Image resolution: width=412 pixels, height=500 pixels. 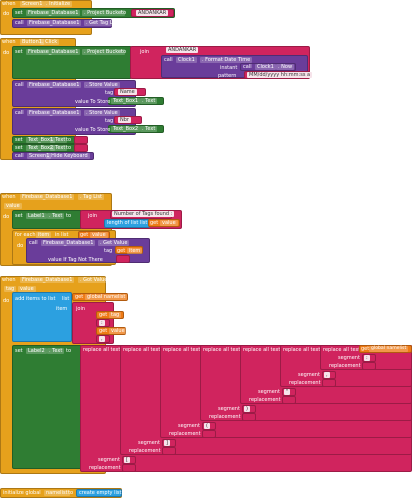 What do you see at coordinates (102, 113) in the screenshot?
I see `block-field: . Store Value` at bounding box center [102, 113].